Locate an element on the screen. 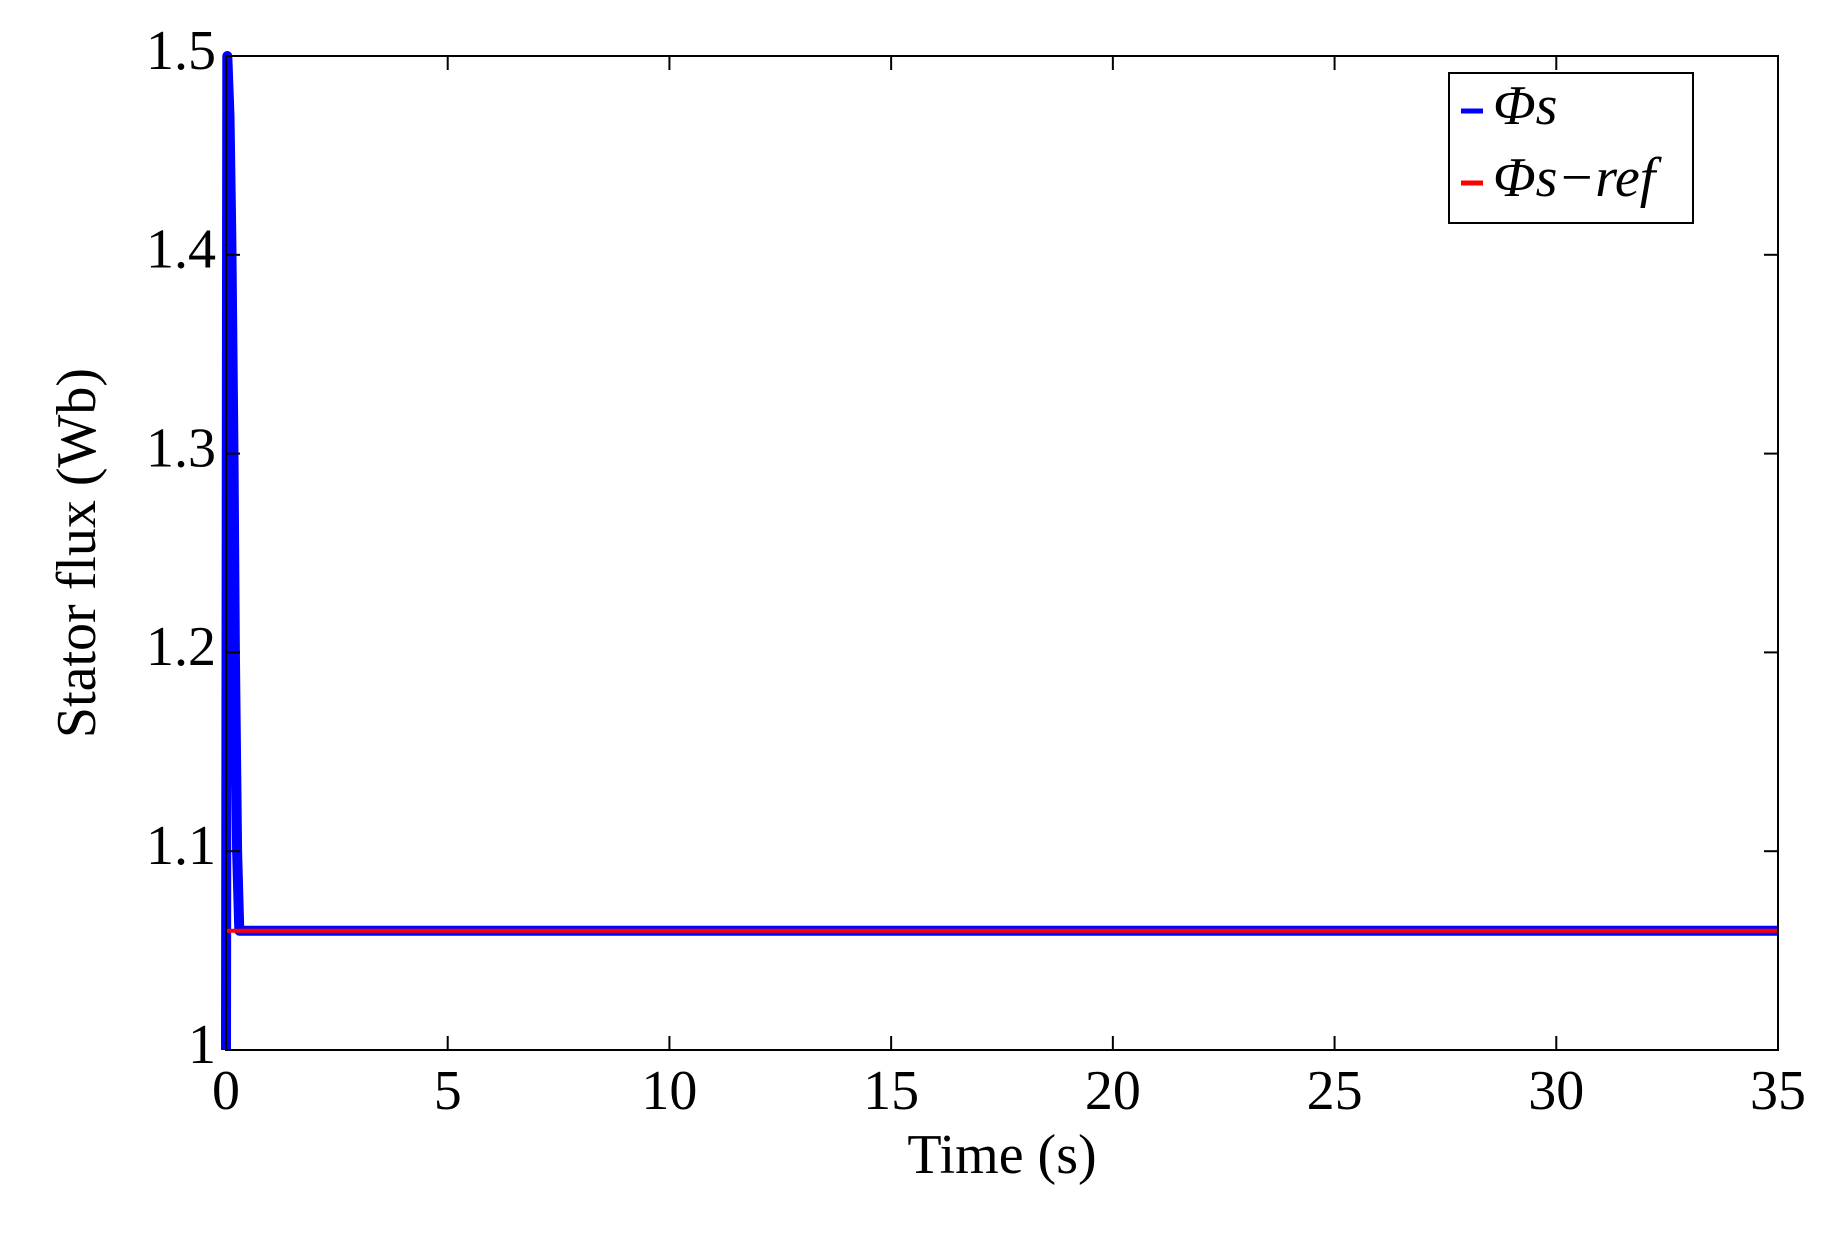 The image size is (1839, 1233). x-axis-label: Time (s) is located at coordinates (1001, 1155).